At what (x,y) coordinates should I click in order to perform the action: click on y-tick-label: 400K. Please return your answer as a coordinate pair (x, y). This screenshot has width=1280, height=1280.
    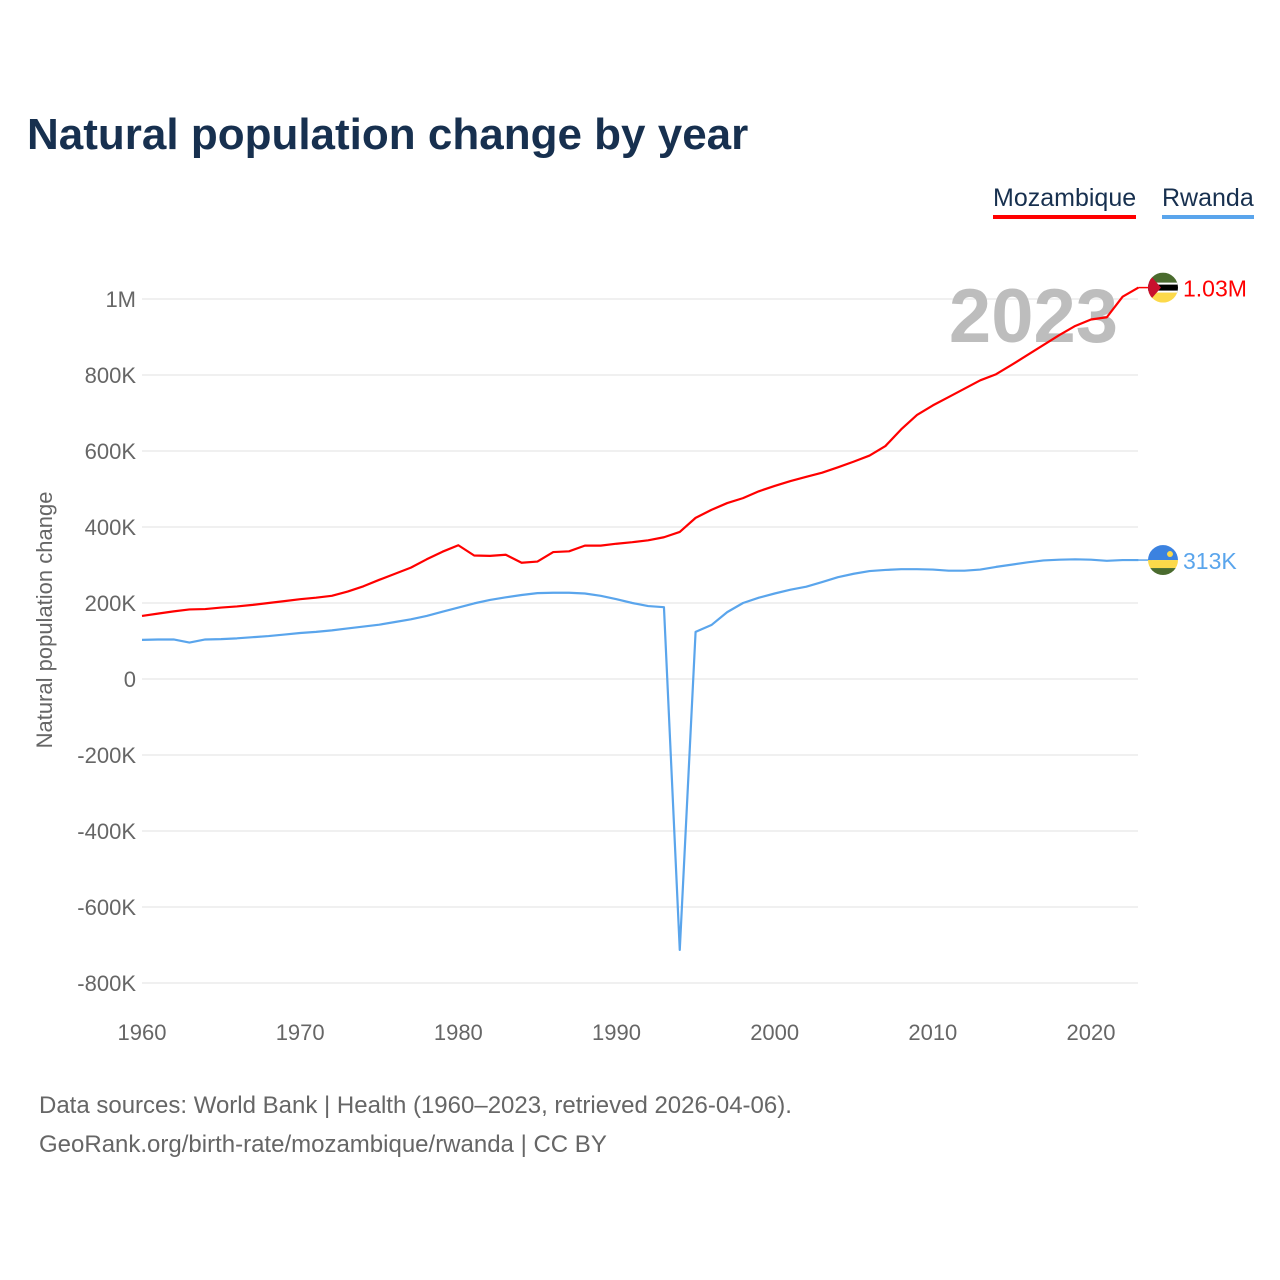
    Looking at the image, I should click on (111, 527).